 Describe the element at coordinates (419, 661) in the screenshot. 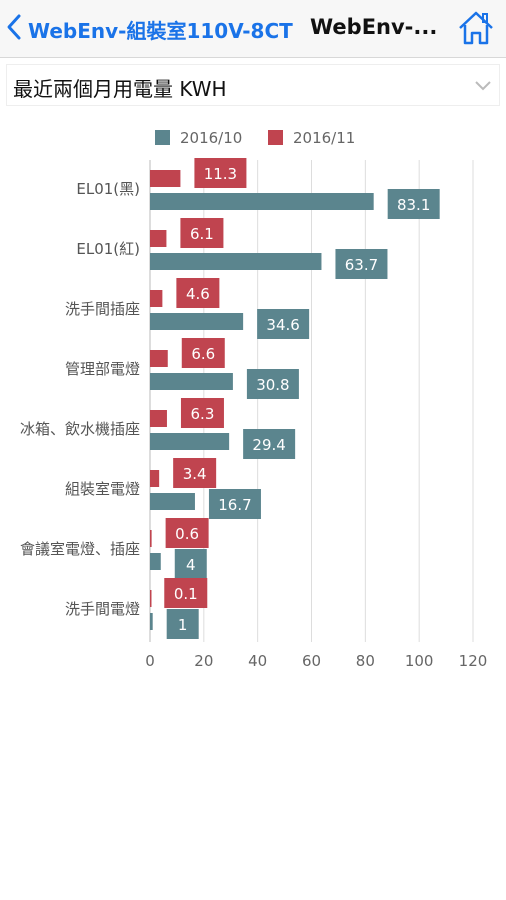

I see `x-tick-label: 100` at that location.